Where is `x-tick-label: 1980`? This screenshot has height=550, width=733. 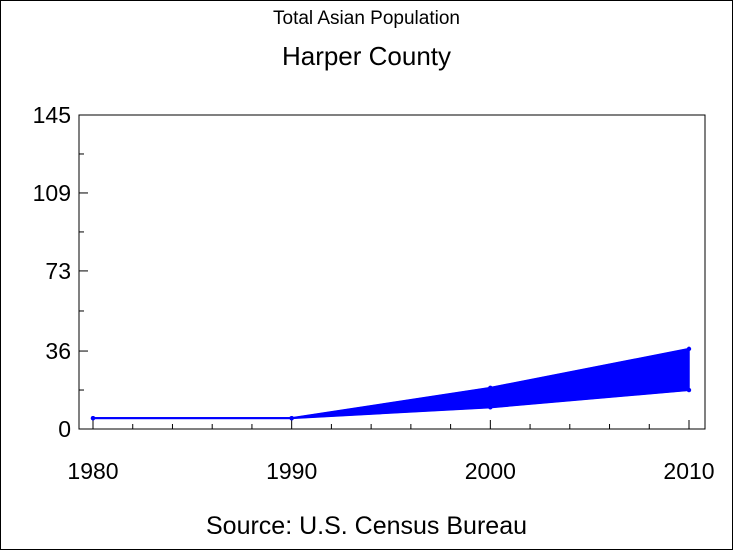
x-tick-label: 1980 is located at coordinates (92, 471).